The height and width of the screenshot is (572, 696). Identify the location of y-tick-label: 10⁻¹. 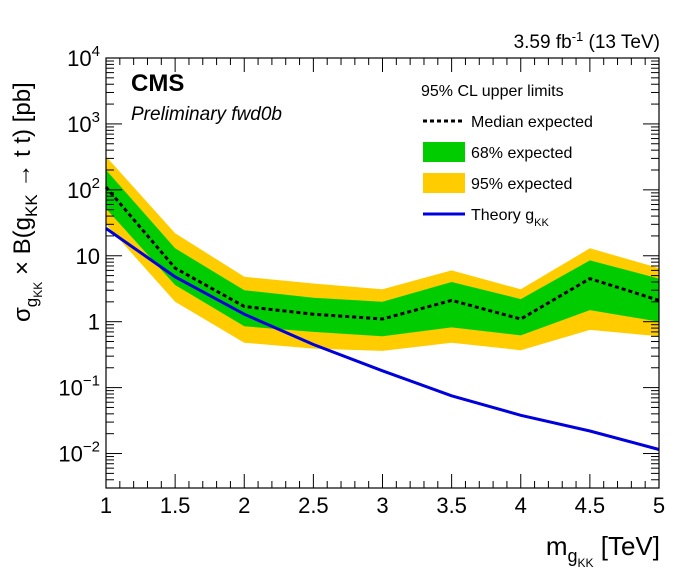
(79, 387).